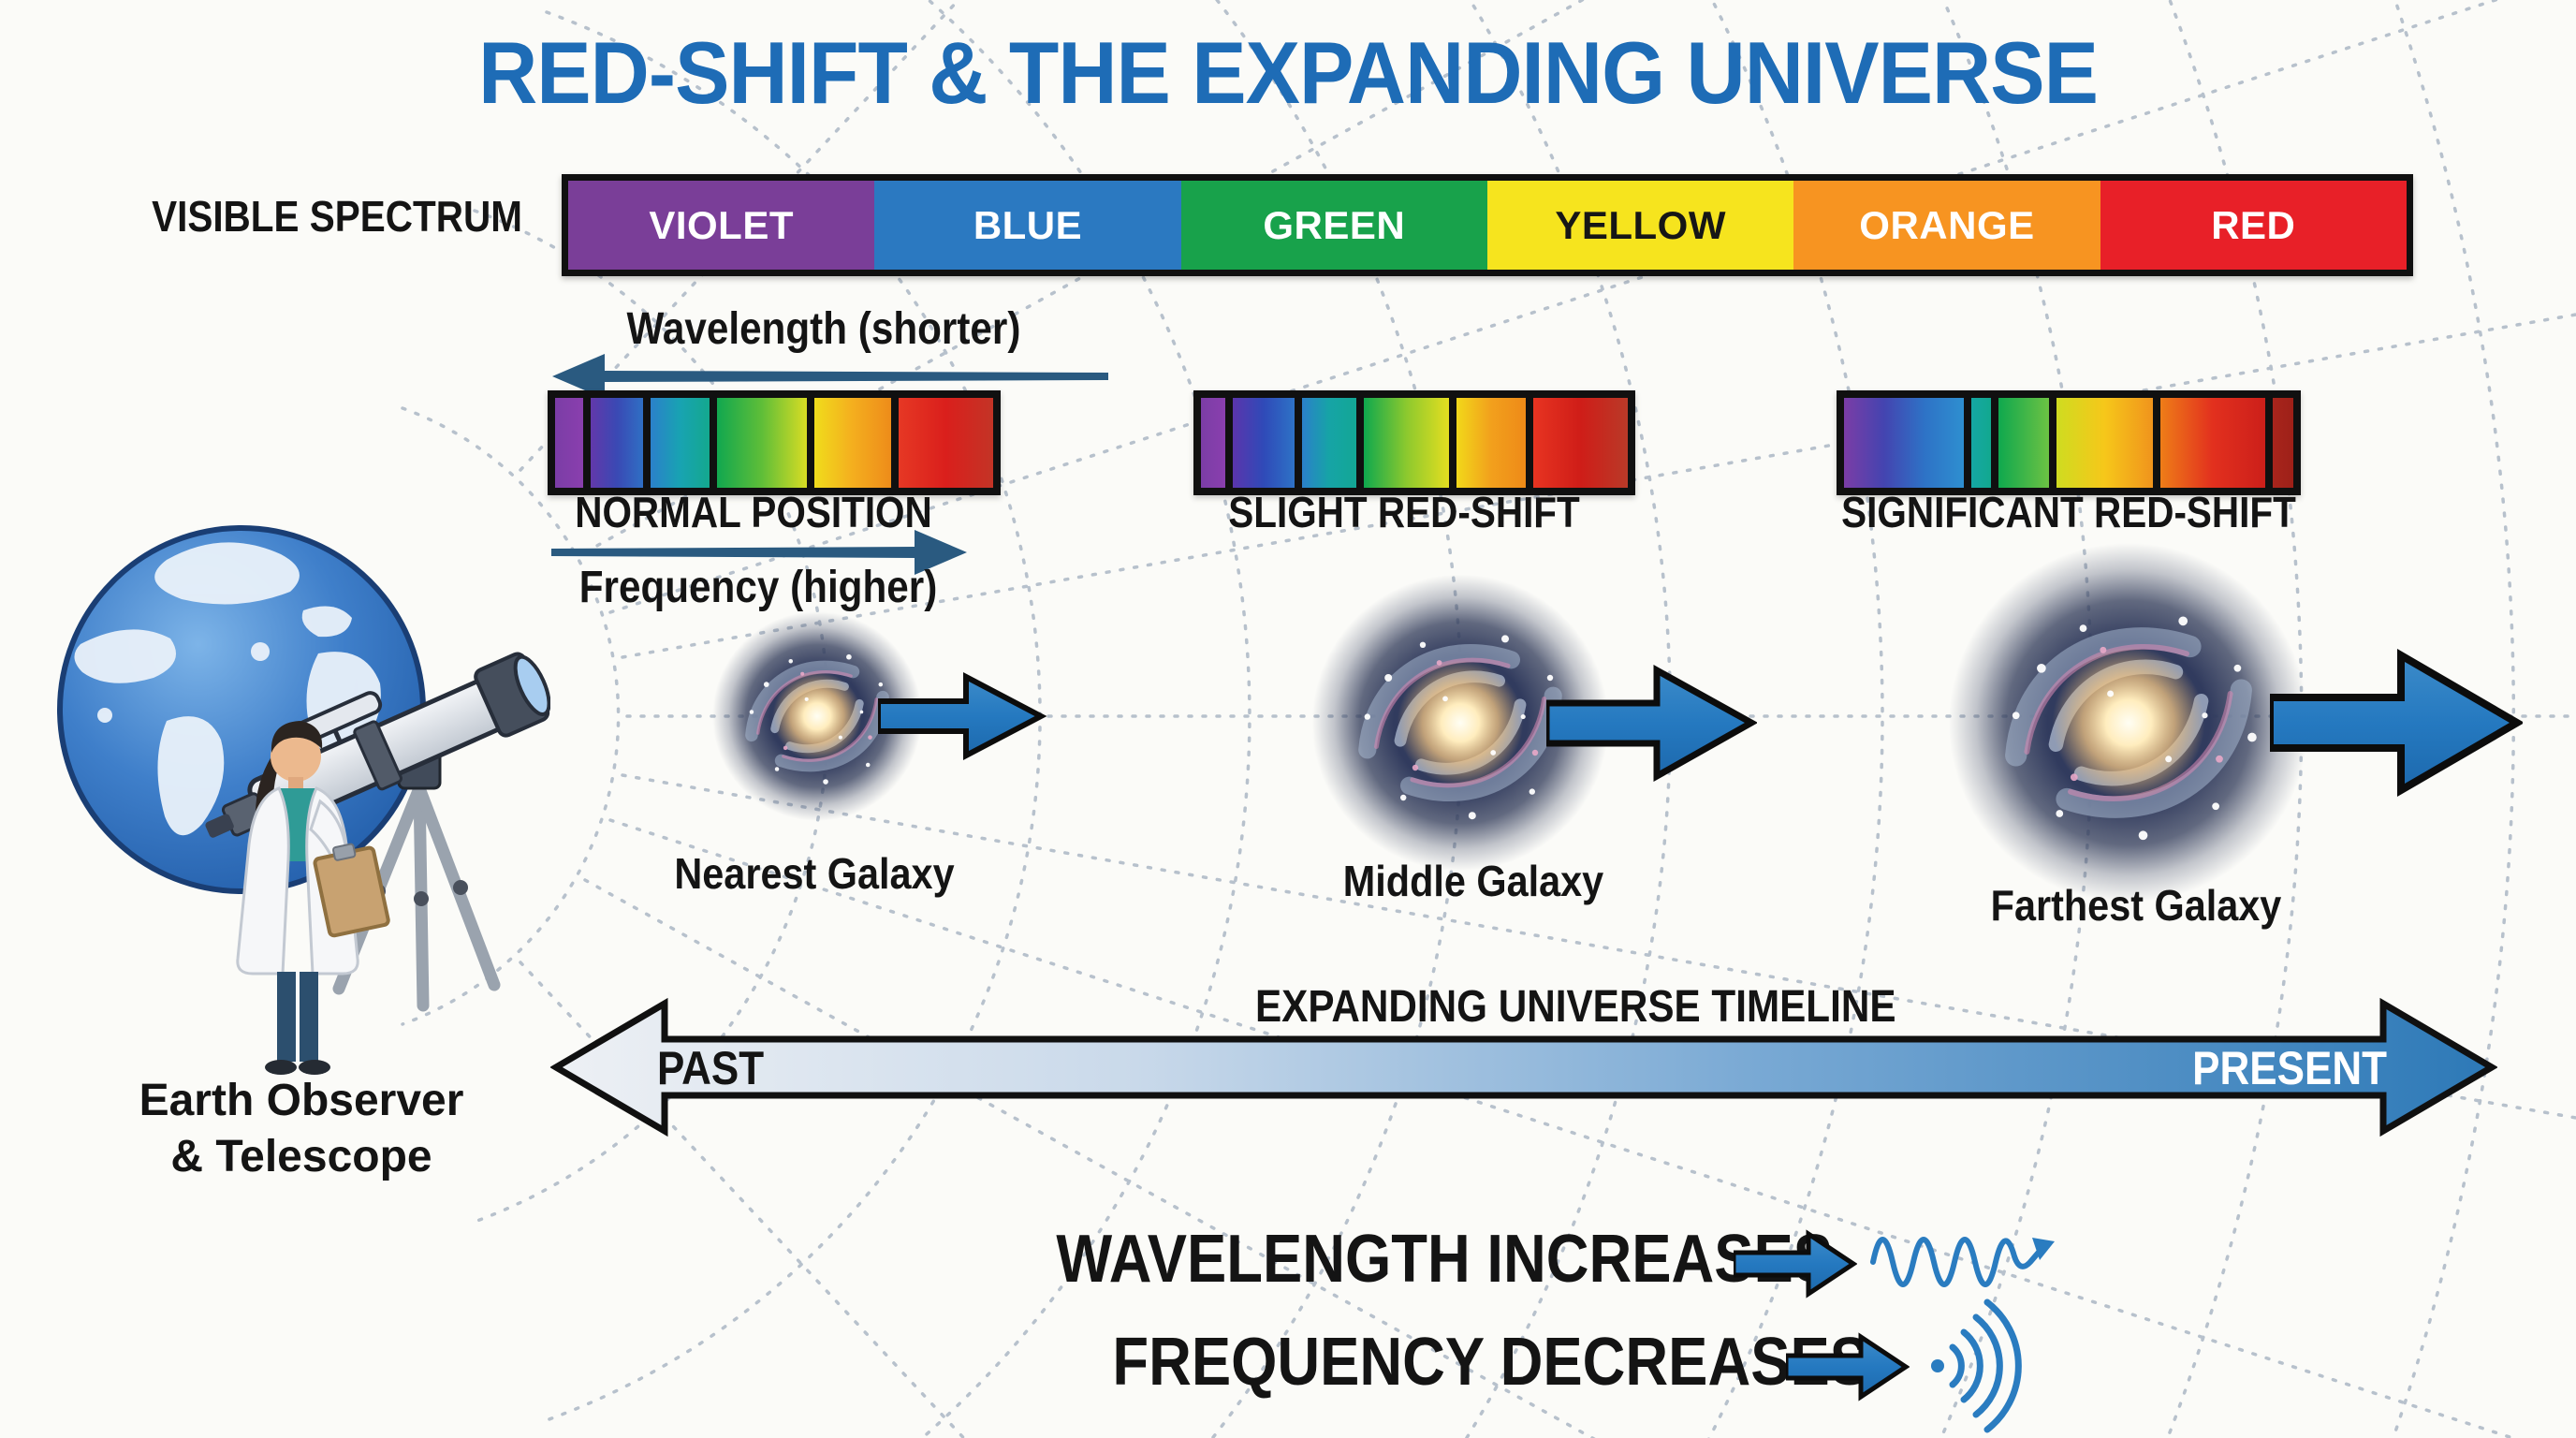 This screenshot has height=1438, width=2576. What do you see at coordinates (1523, 1067) in the screenshot?
I see `timeline-double-arrow` at bounding box center [1523, 1067].